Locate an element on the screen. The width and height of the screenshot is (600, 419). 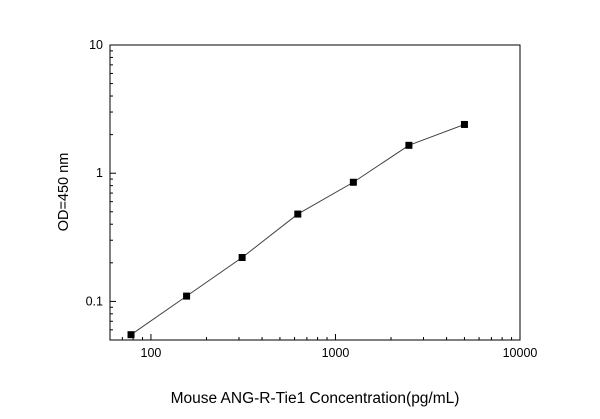
x-tick-label: 10000 is located at coordinates (520, 353).